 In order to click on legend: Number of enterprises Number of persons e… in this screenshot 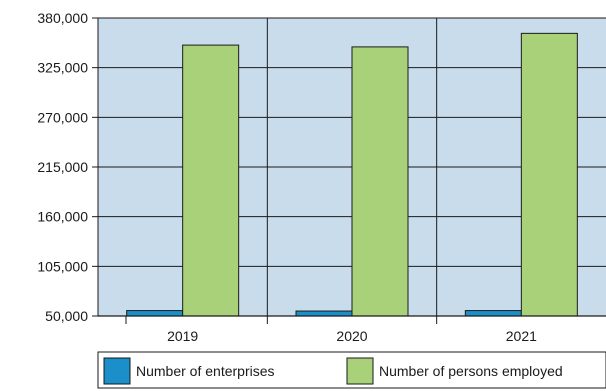, I will do `click(351, 370)`.